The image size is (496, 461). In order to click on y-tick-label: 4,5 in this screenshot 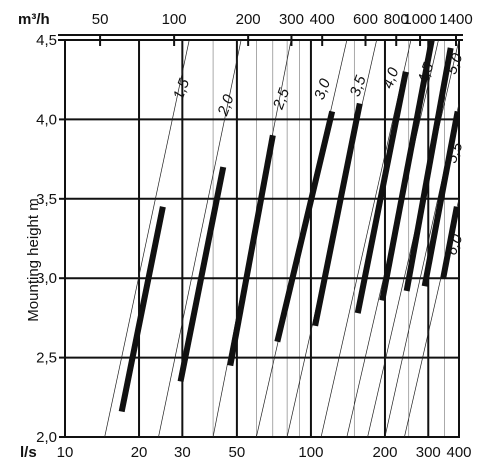, I will do `click(46, 40)`.